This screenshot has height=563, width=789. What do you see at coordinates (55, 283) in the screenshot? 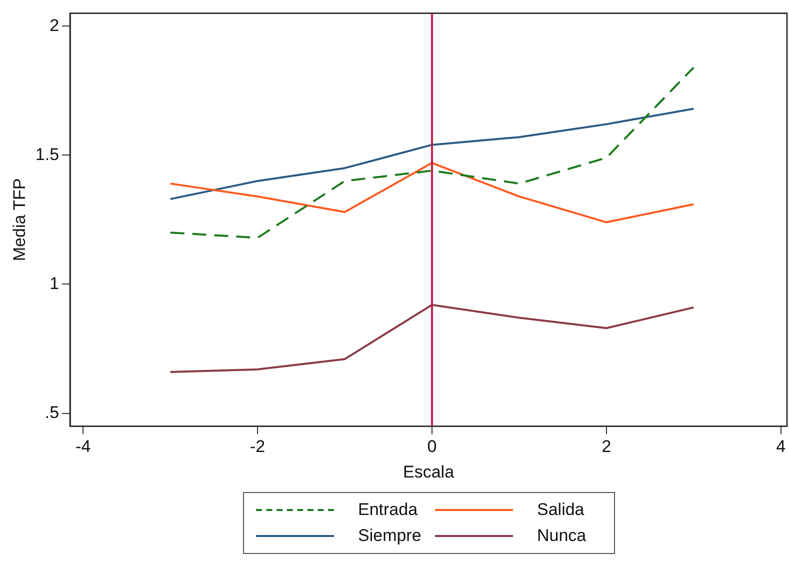
I see `y-tick-label: 1` at bounding box center [55, 283].